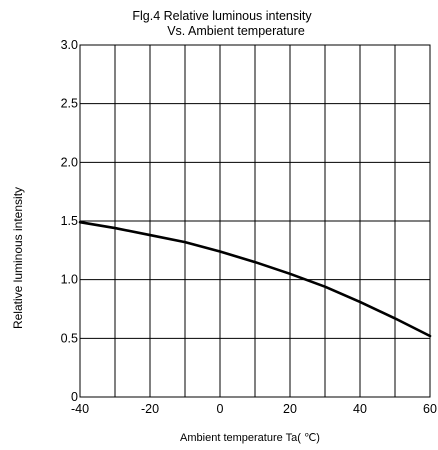 Image resolution: width=438 pixels, height=450 pixels. What do you see at coordinates (80, 409) in the screenshot?
I see `x-tick-label: -40` at bounding box center [80, 409].